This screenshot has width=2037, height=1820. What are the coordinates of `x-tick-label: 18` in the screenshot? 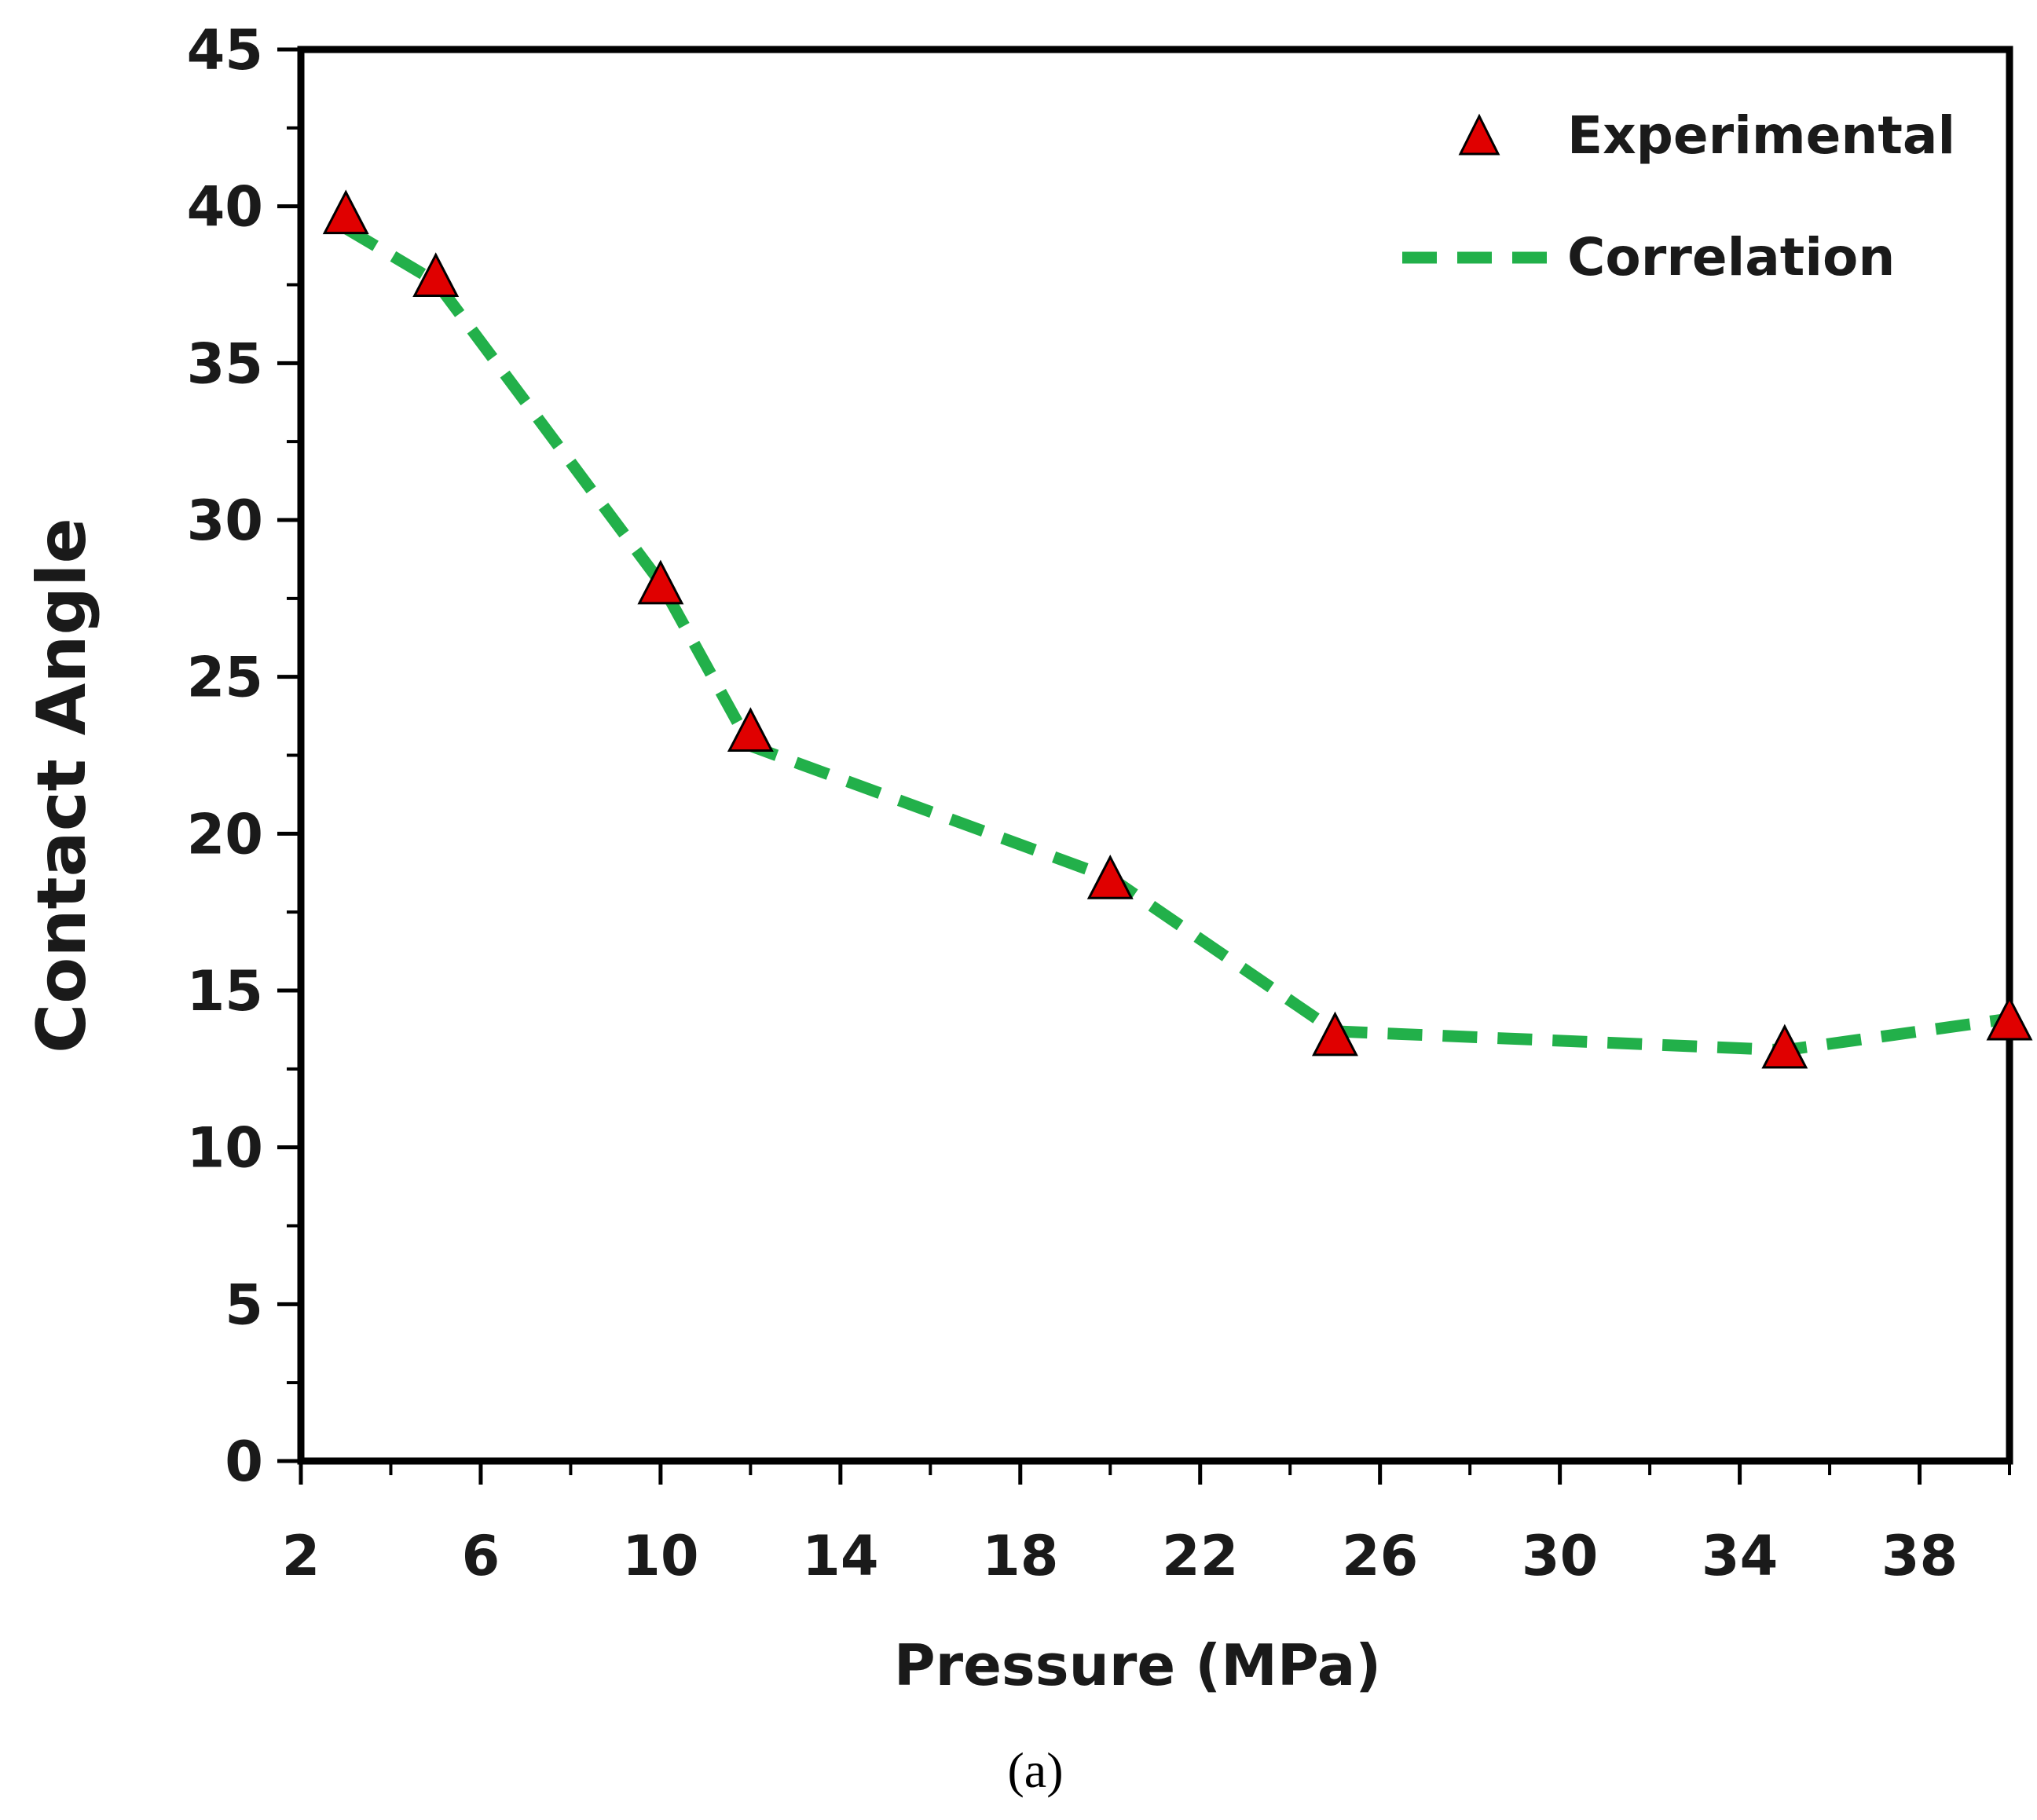 It's located at (1020, 1556).